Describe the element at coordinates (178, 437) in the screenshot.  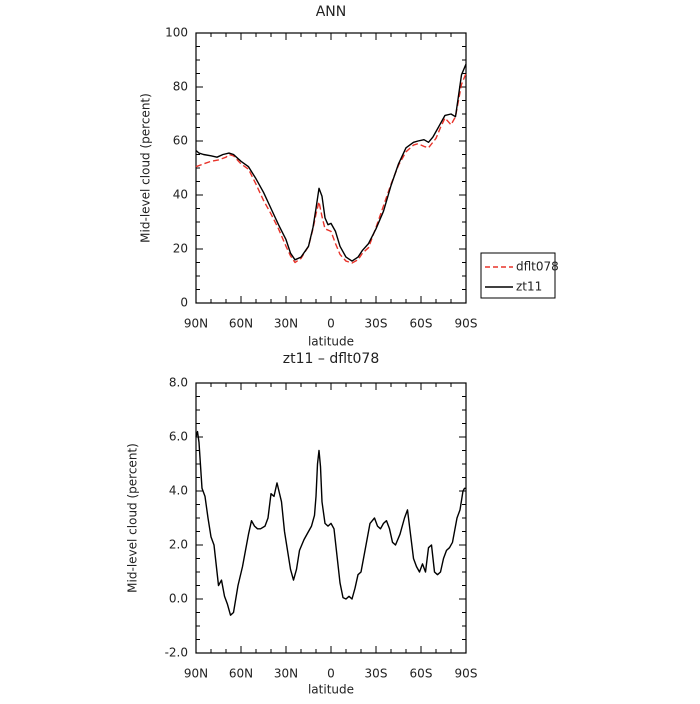
I see `chart2-y-tick-label: 6.0` at that location.